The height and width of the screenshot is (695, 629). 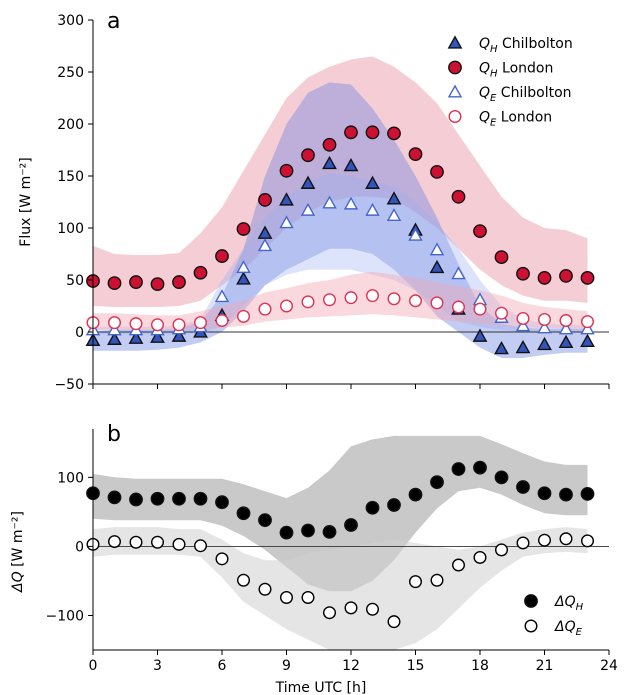 What do you see at coordinates (455, 116) in the screenshot?
I see `panel-a-legend-marker-q-e-london` at bounding box center [455, 116].